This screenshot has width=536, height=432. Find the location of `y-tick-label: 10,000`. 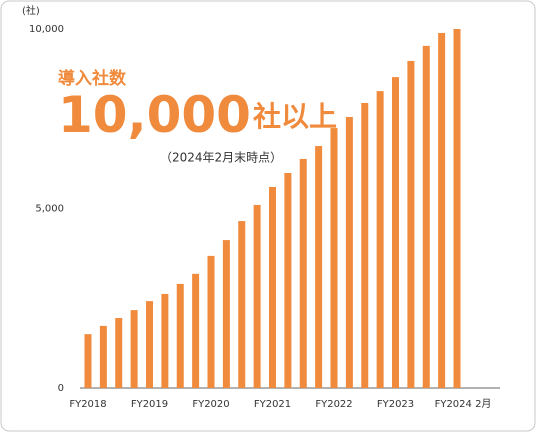

y-tick-label: 10,000 is located at coordinates (46, 29).